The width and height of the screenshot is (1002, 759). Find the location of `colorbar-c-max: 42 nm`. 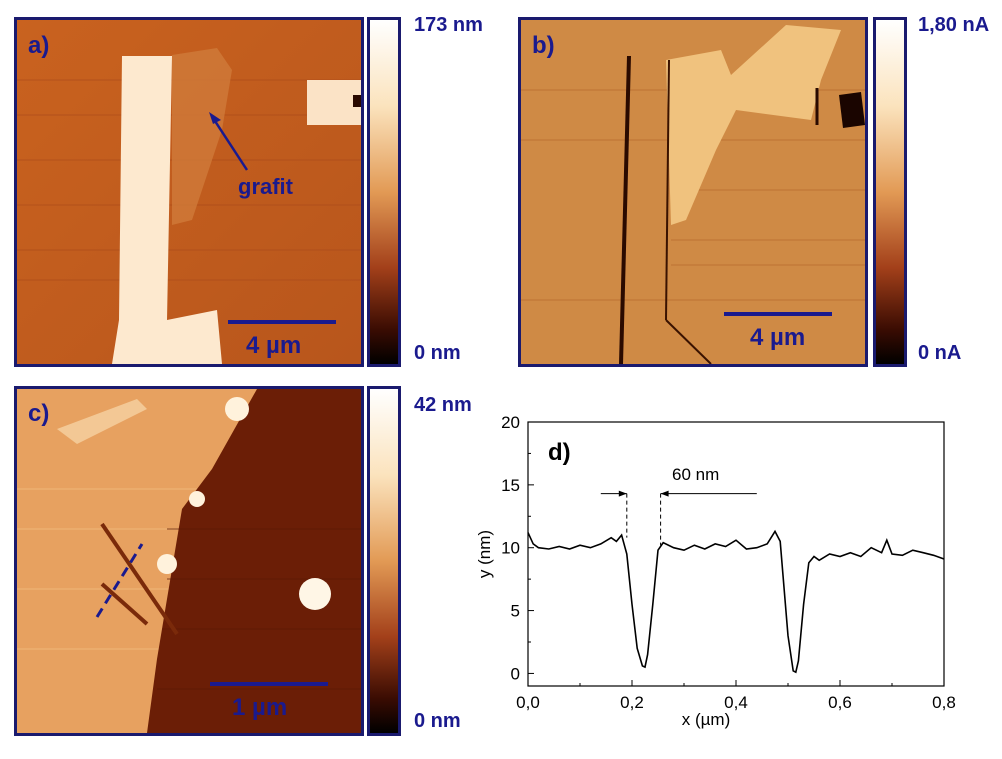

colorbar-c-max: 42 nm is located at coordinates (443, 405).